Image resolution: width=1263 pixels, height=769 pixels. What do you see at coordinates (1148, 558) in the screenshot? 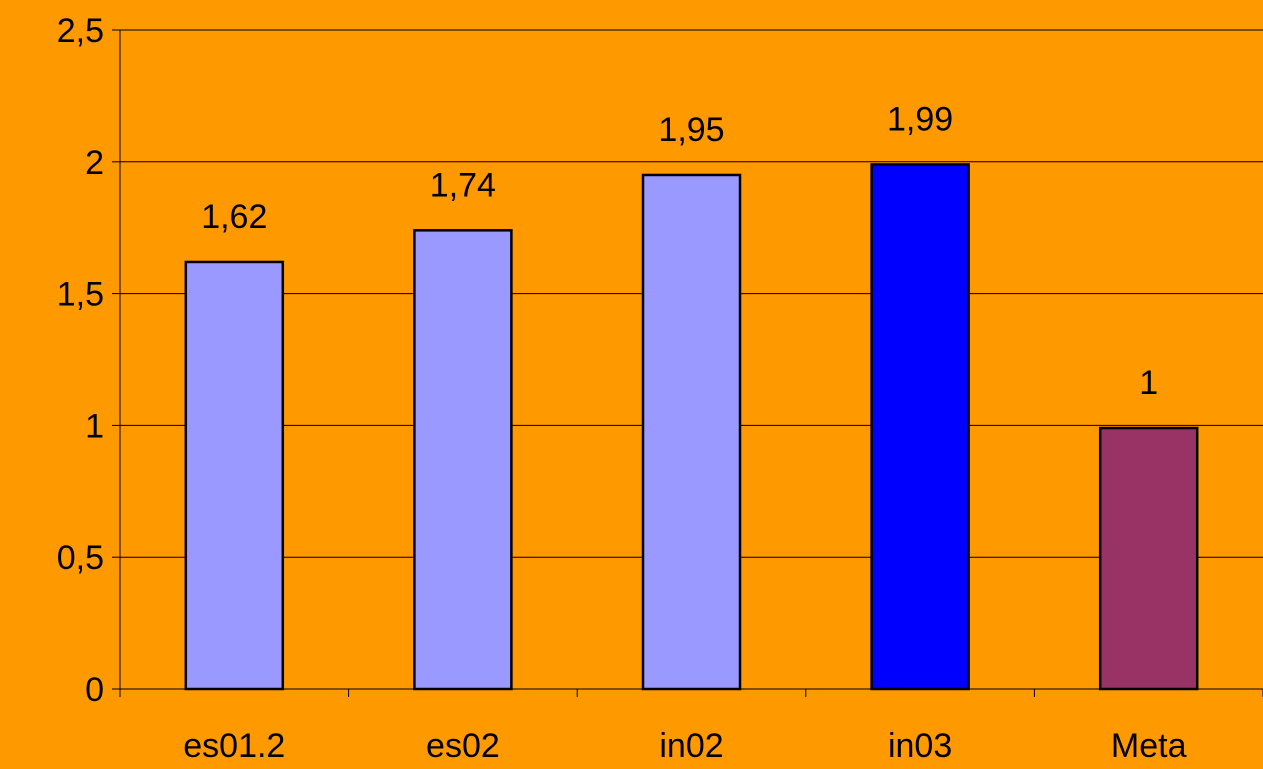
I see `bar-meta` at bounding box center [1148, 558].